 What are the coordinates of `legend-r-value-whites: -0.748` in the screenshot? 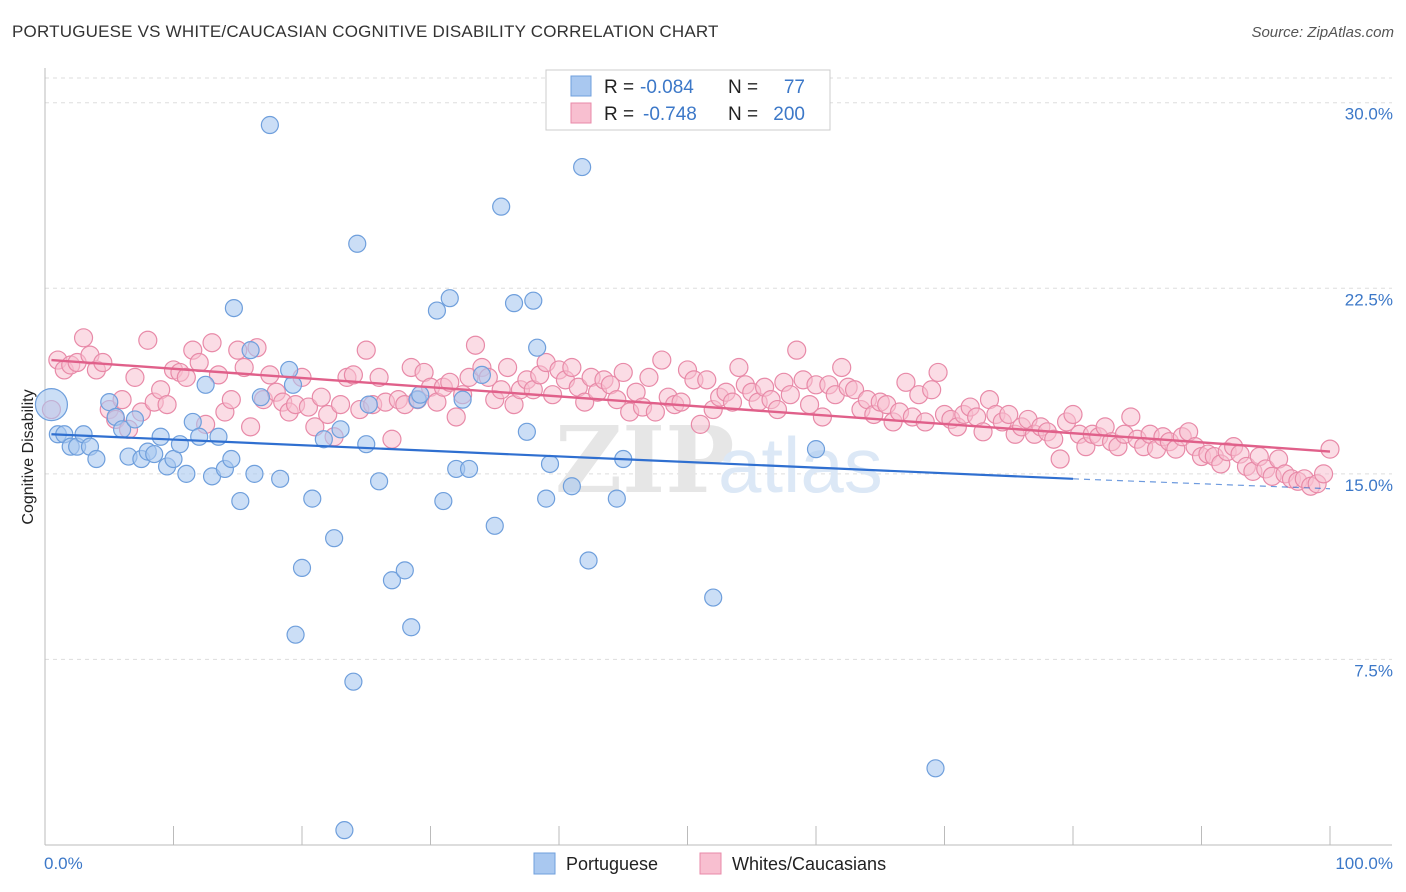 It's located at (670, 114).